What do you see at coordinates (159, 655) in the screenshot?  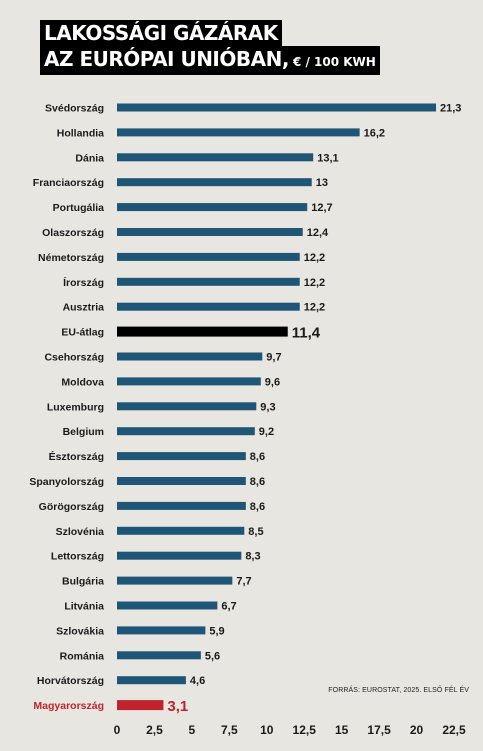 I see `bar-romania` at bounding box center [159, 655].